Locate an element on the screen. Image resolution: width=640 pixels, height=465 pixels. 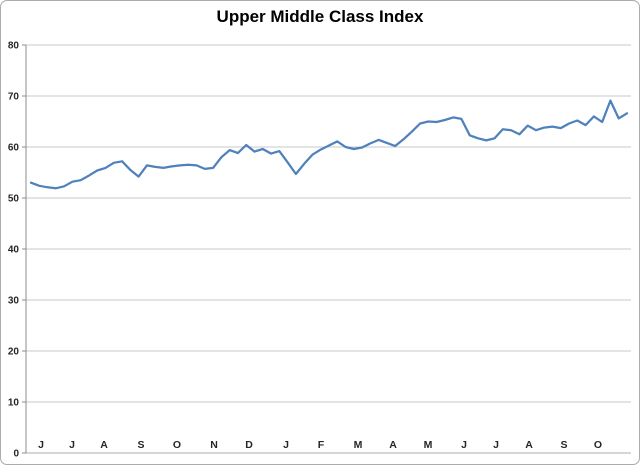
y-tick-label: 60 is located at coordinates (14, 148).